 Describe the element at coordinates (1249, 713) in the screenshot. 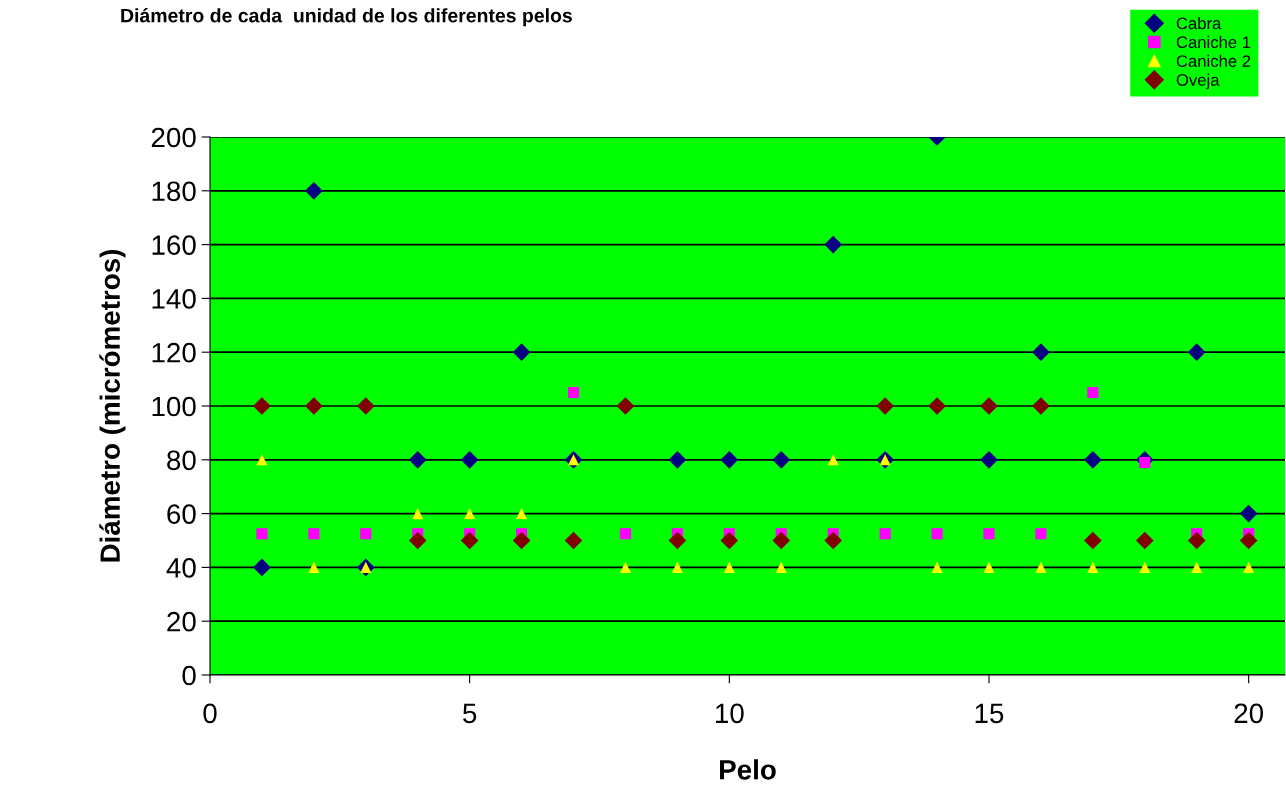

I see `x-tick-label: 20` at that location.